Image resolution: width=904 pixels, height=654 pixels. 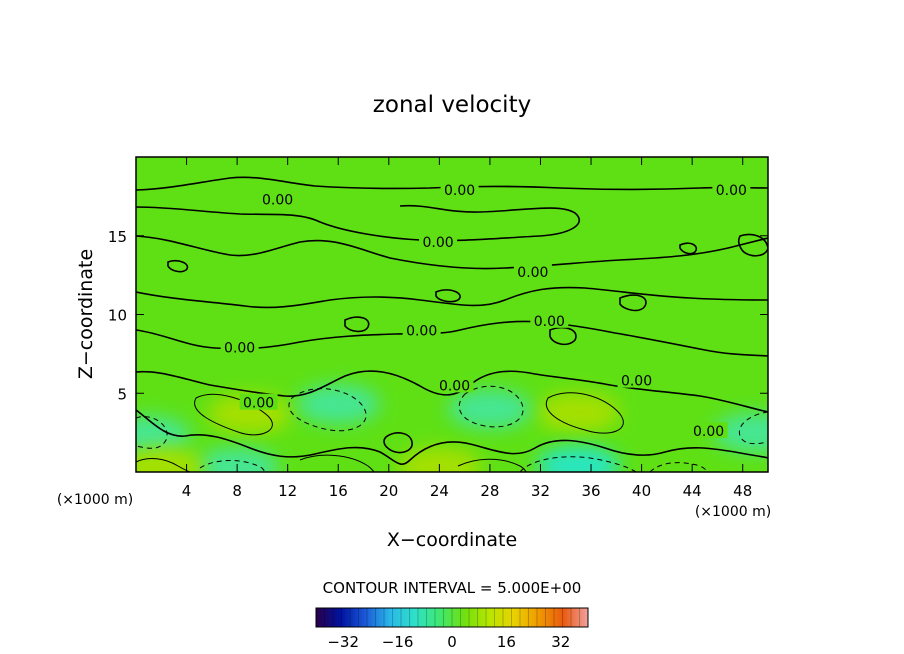 I want to click on contour-zero-closed-e, so click(x=448, y=296).